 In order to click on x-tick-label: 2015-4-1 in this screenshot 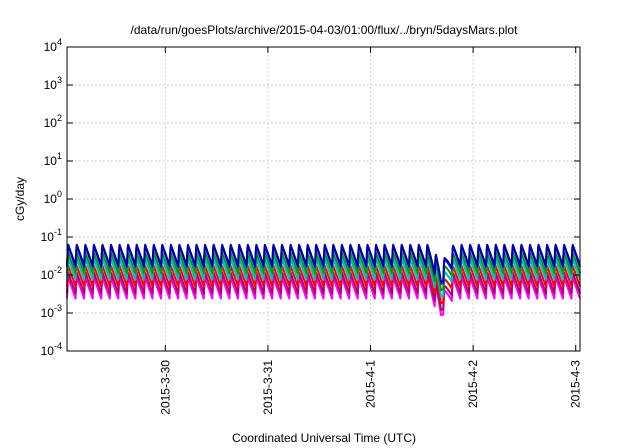, I will do `click(371, 384)`.